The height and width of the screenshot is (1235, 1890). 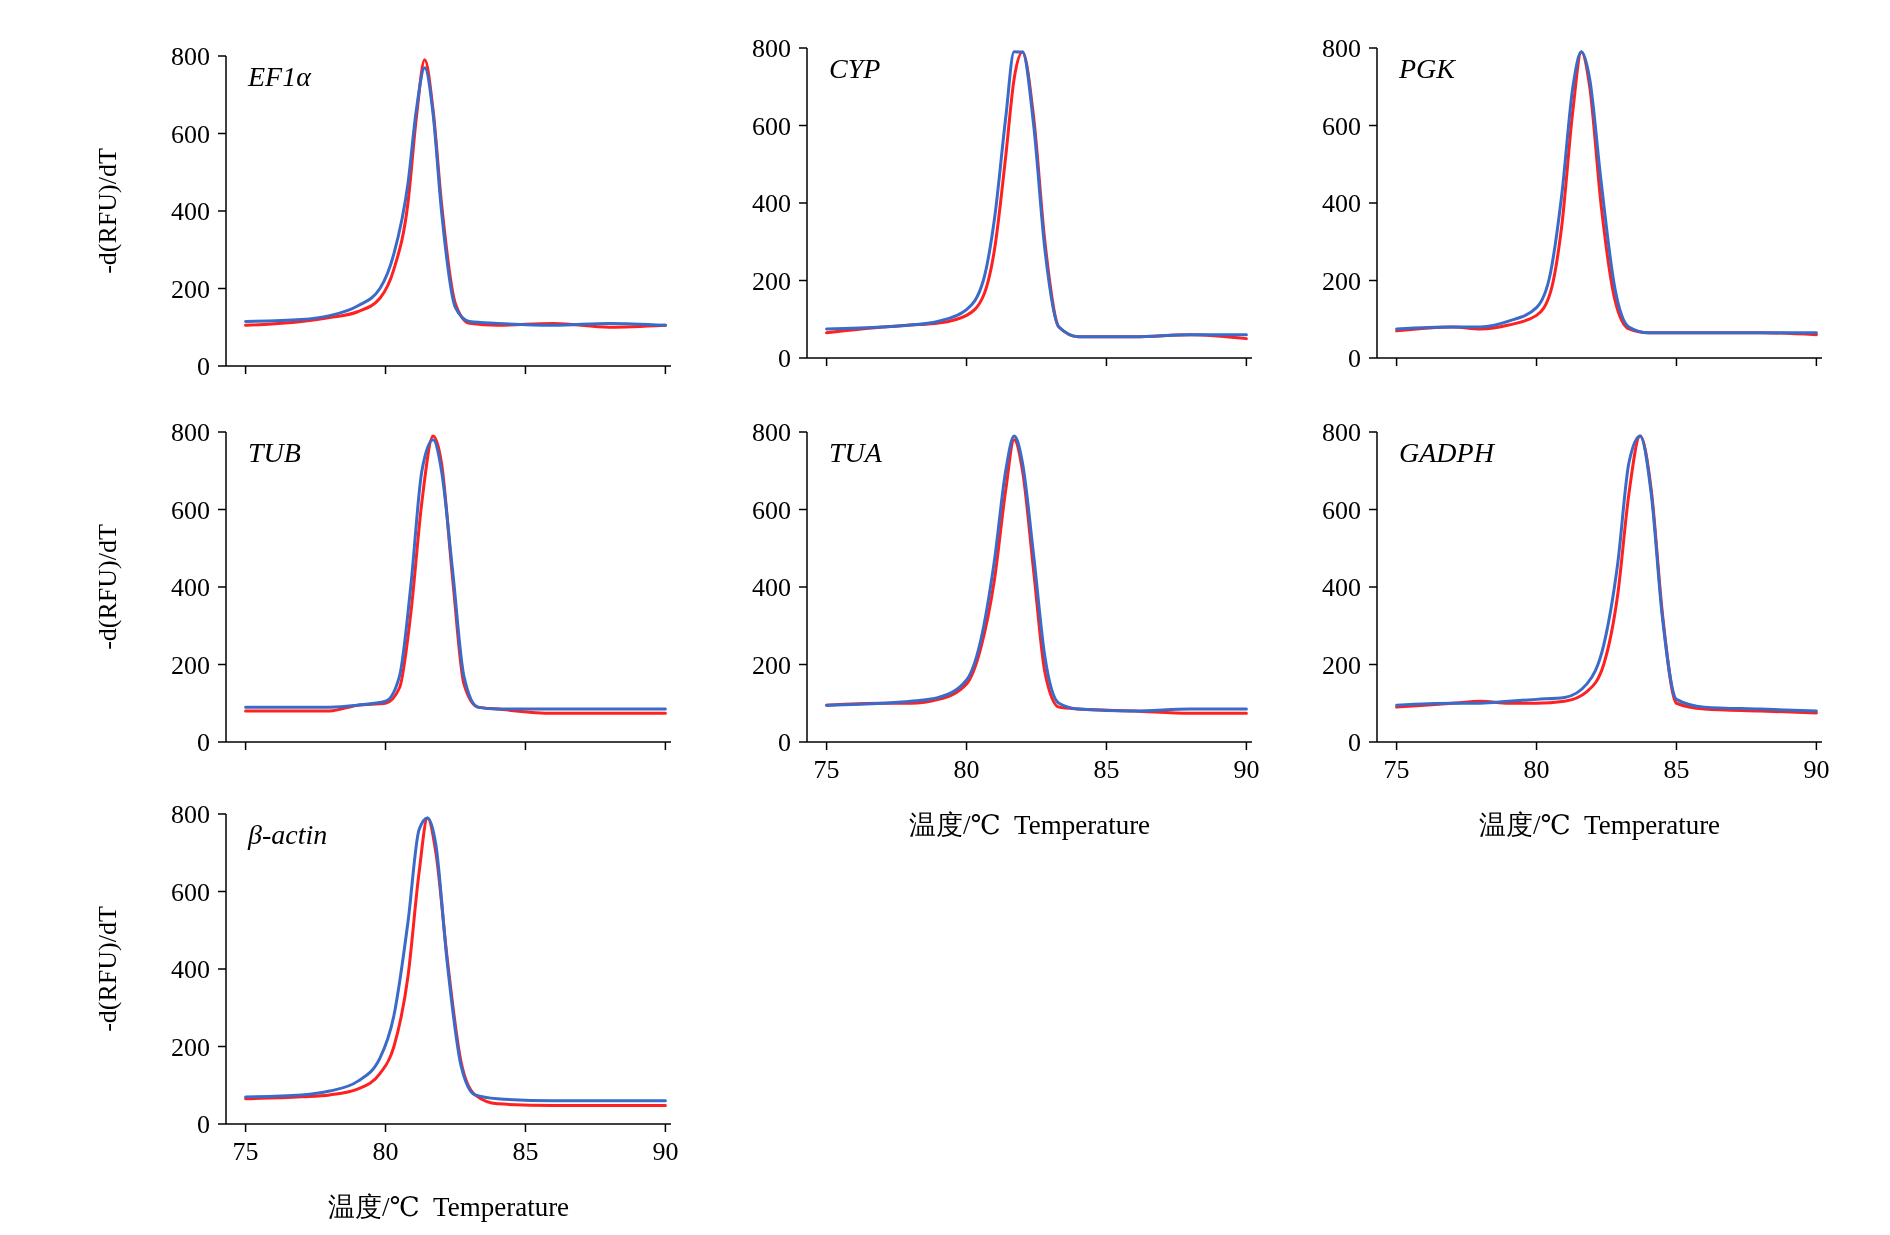 I want to click on chart-title: TUB, so click(x=274, y=452).